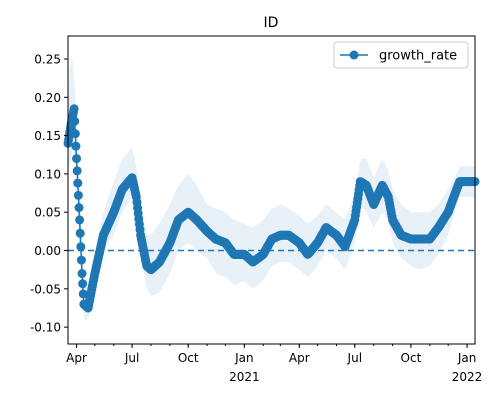 The height and width of the screenshot is (400, 500). What do you see at coordinates (47, 174) in the screenshot?
I see `y-tick-label: 0.10` at bounding box center [47, 174].